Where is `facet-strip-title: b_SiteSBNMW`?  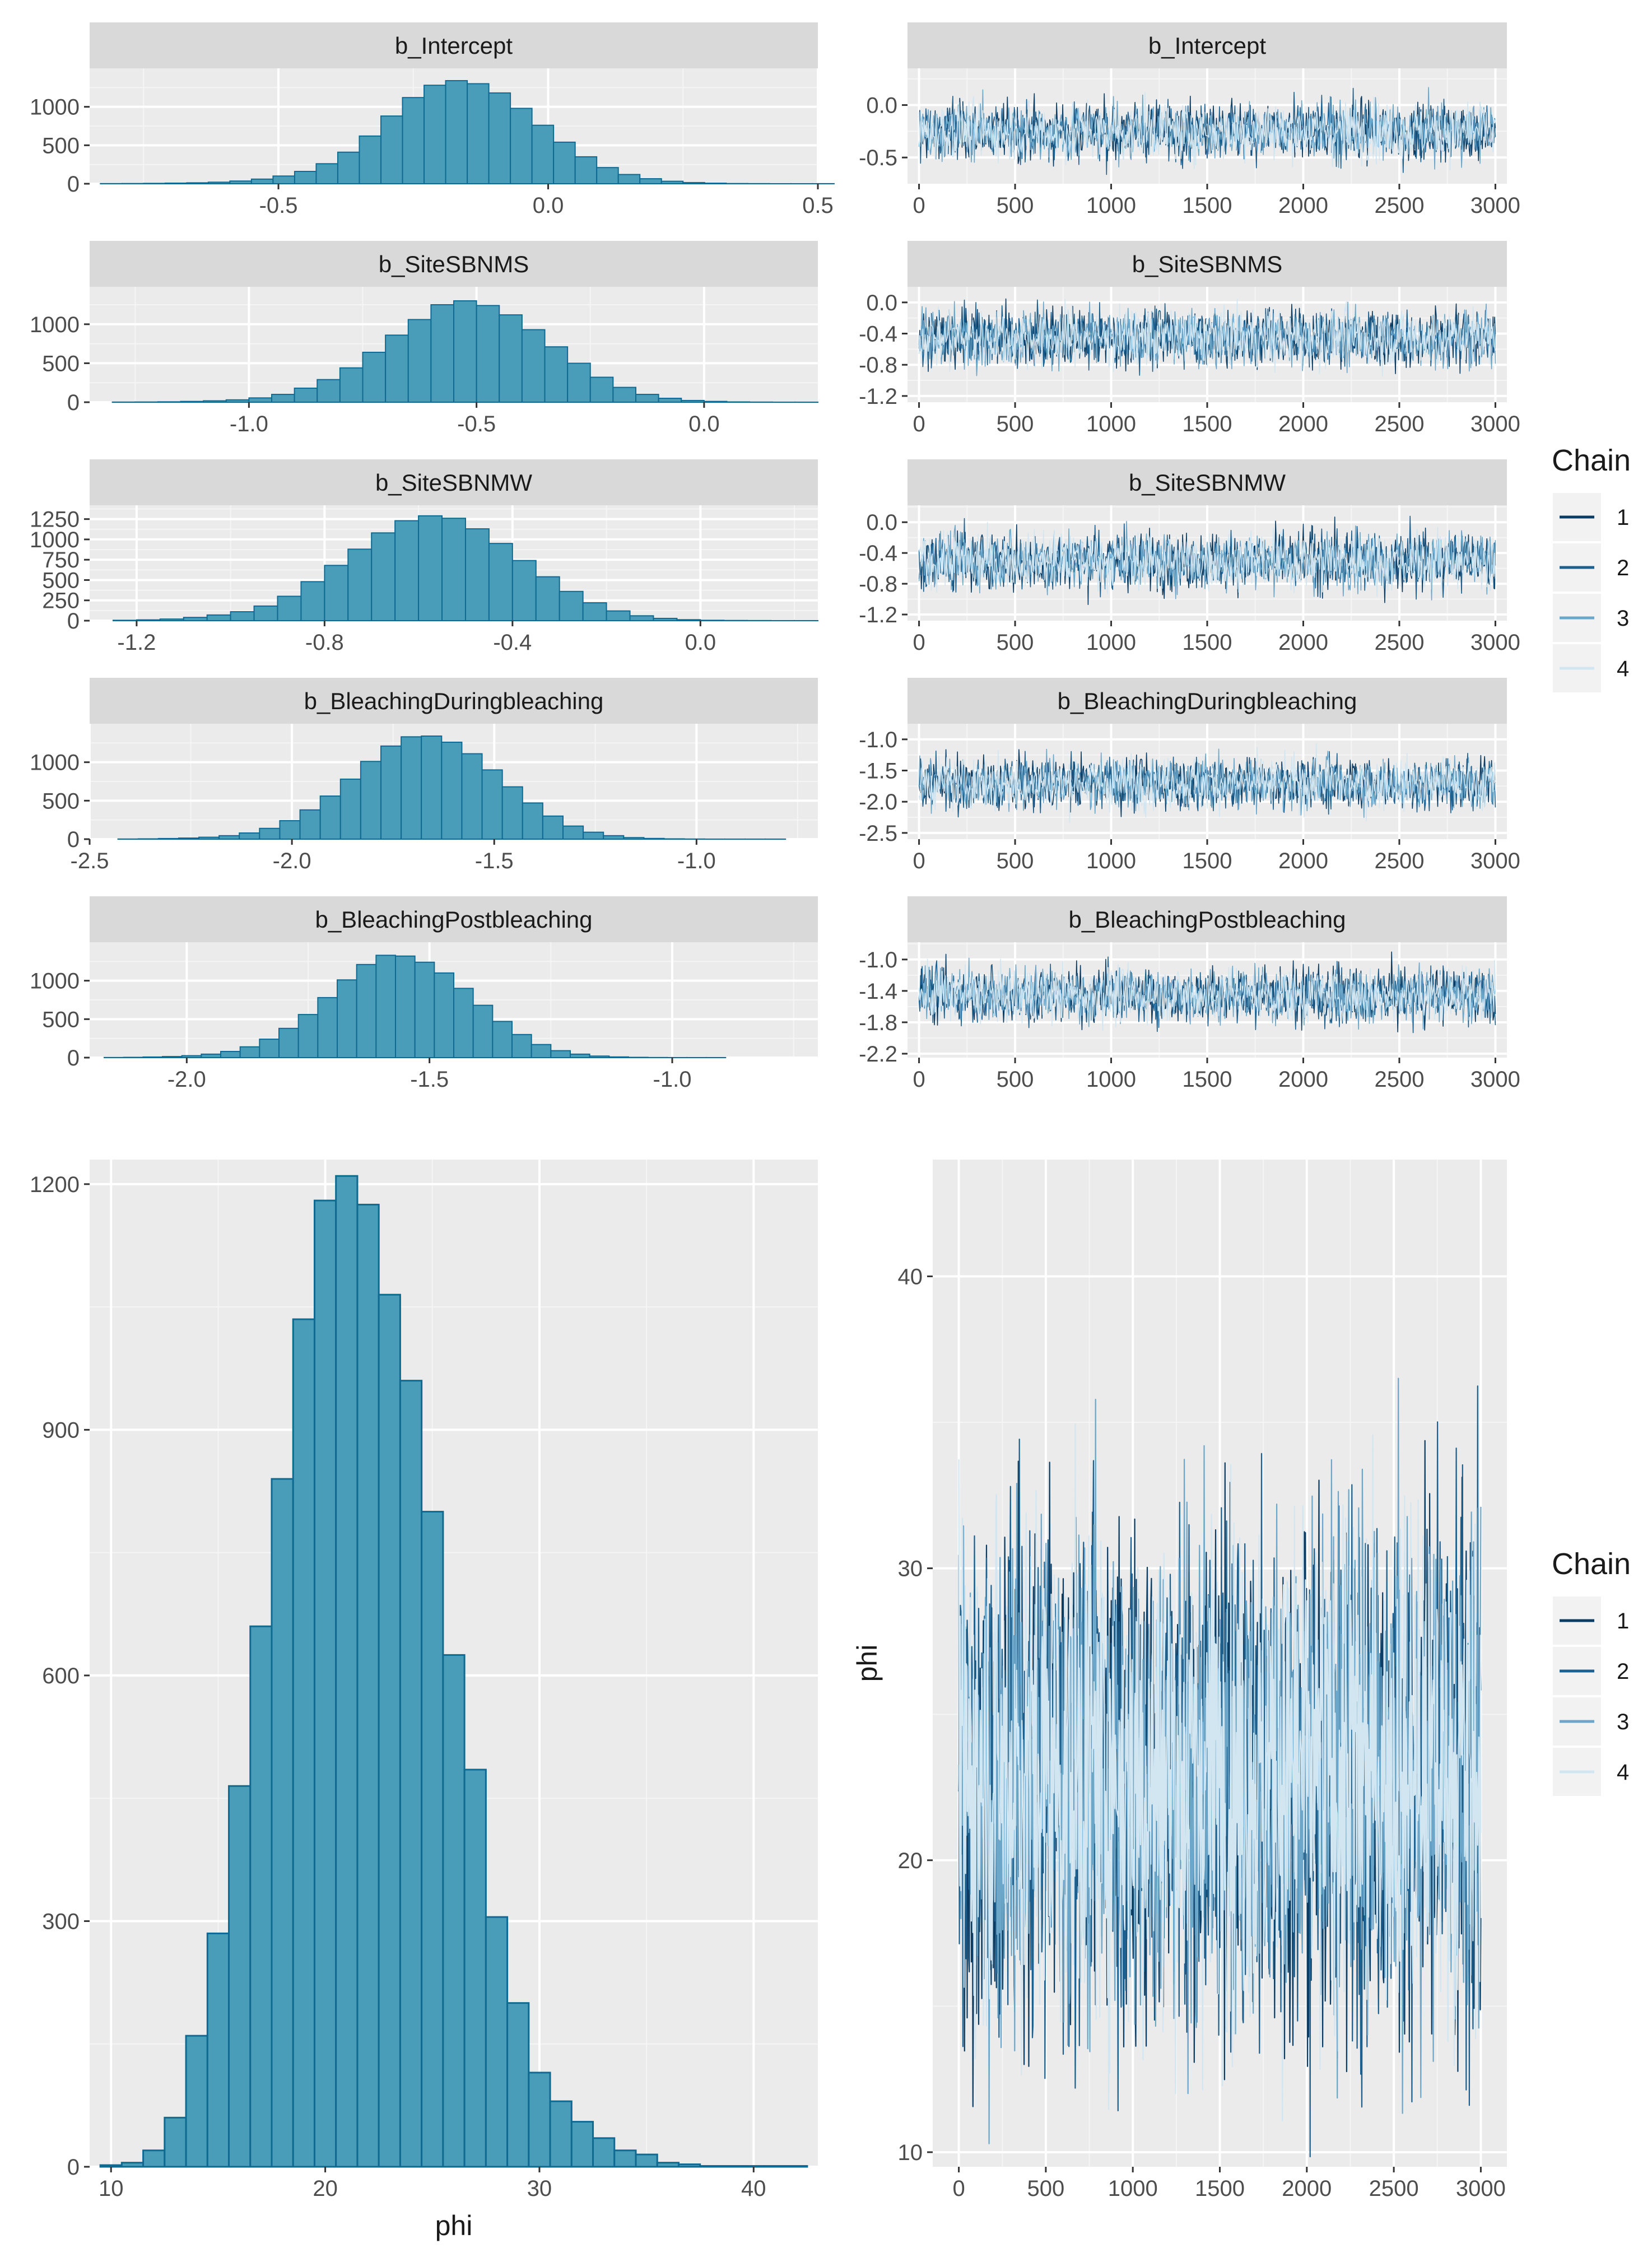 facet-strip-title: b_SiteSBNMW is located at coordinates (454, 482).